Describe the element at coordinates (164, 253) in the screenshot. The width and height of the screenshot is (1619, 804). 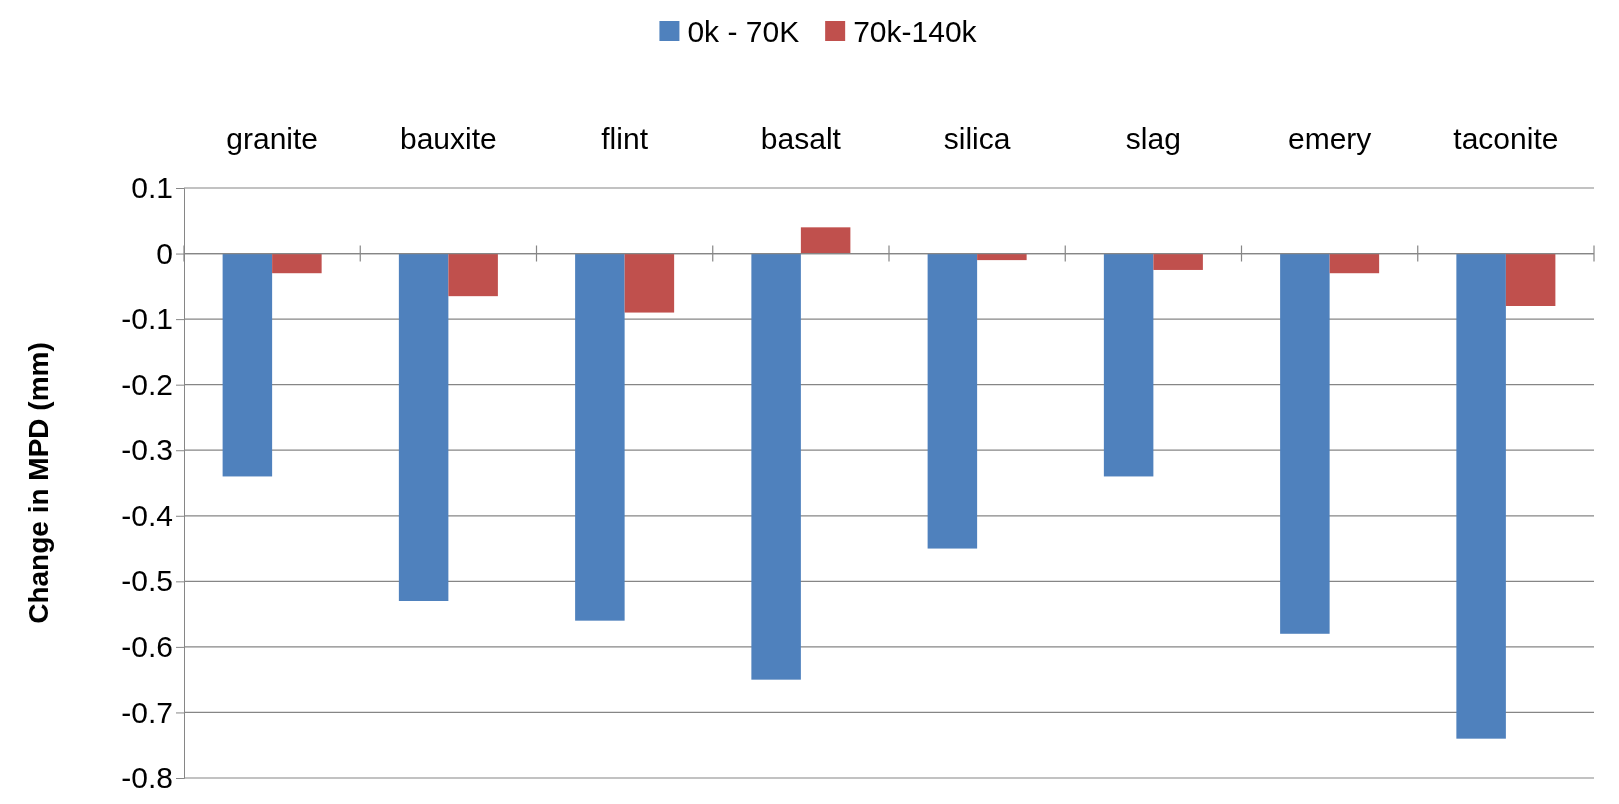
I see `y-tick-label: 0` at that location.